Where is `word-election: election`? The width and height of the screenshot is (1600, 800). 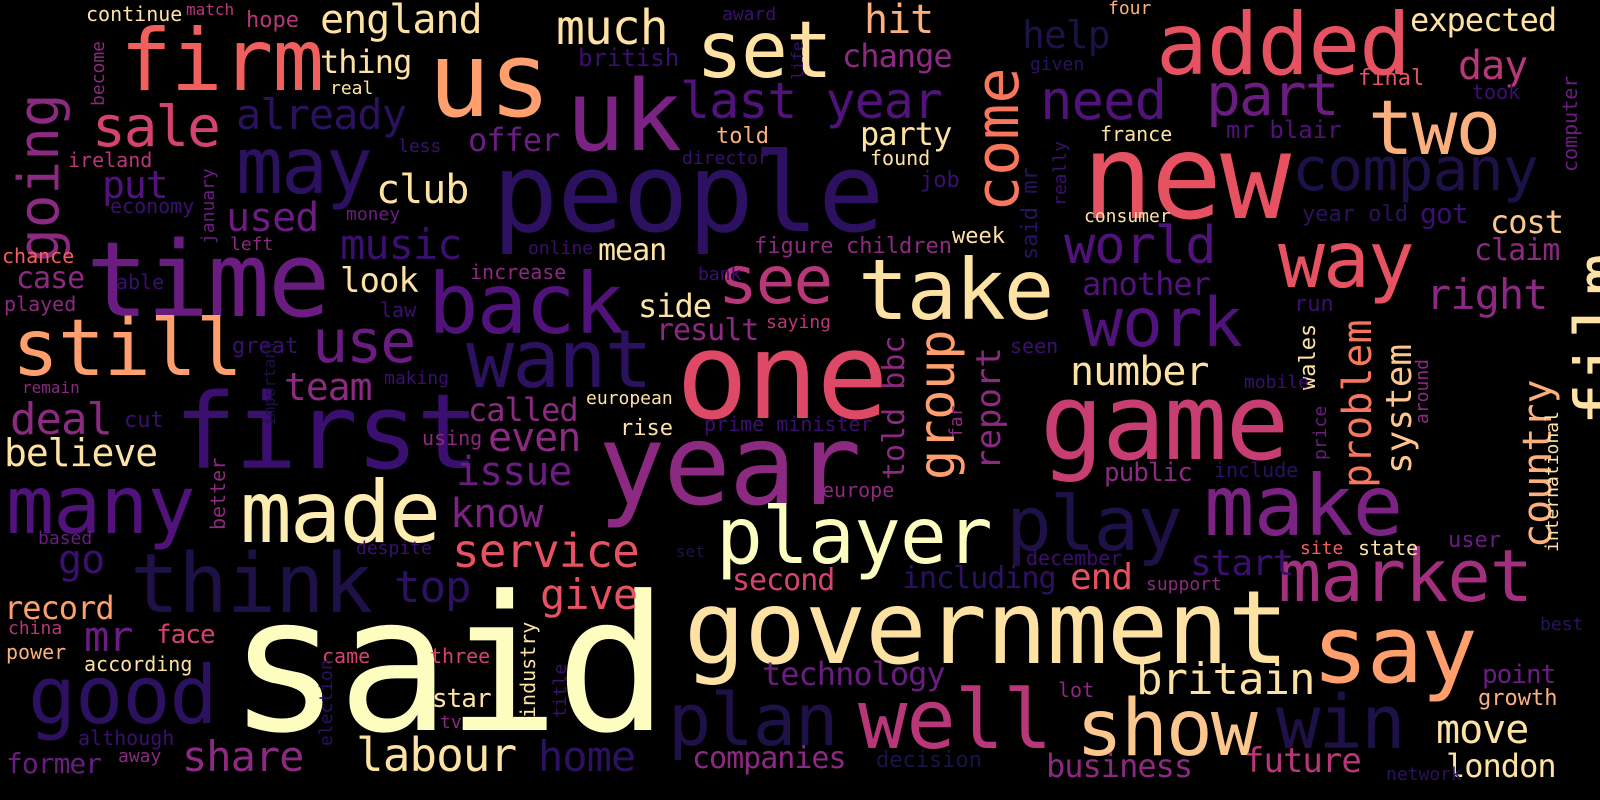
word-election: election is located at coordinates (326, 702).